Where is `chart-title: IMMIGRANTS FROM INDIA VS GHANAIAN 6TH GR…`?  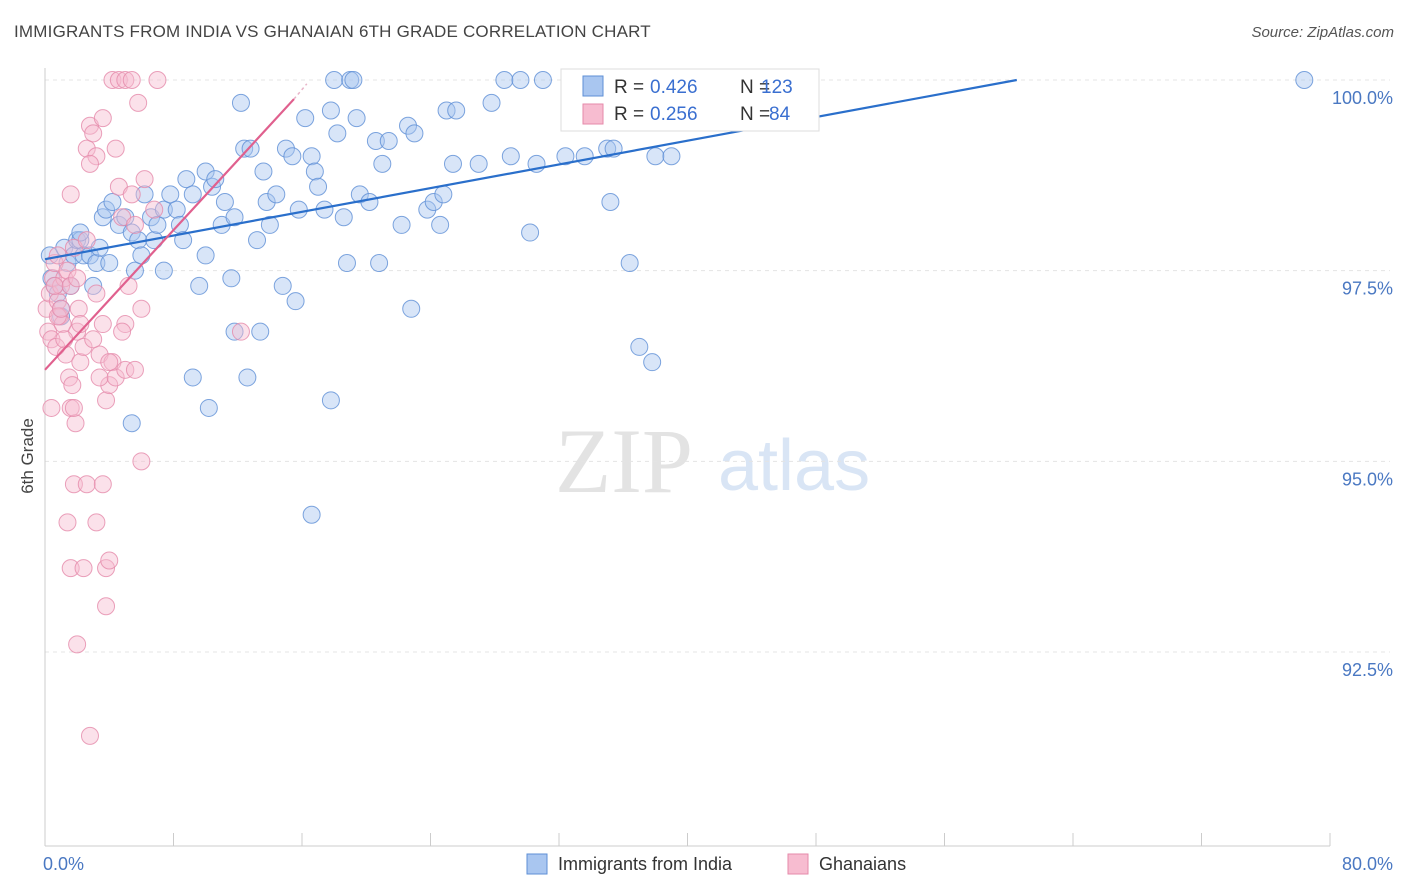
chart-title: IMMIGRANTS FROM INDIA VS GHANAIAN 6TH GR… is located at coordinates (332, 31).